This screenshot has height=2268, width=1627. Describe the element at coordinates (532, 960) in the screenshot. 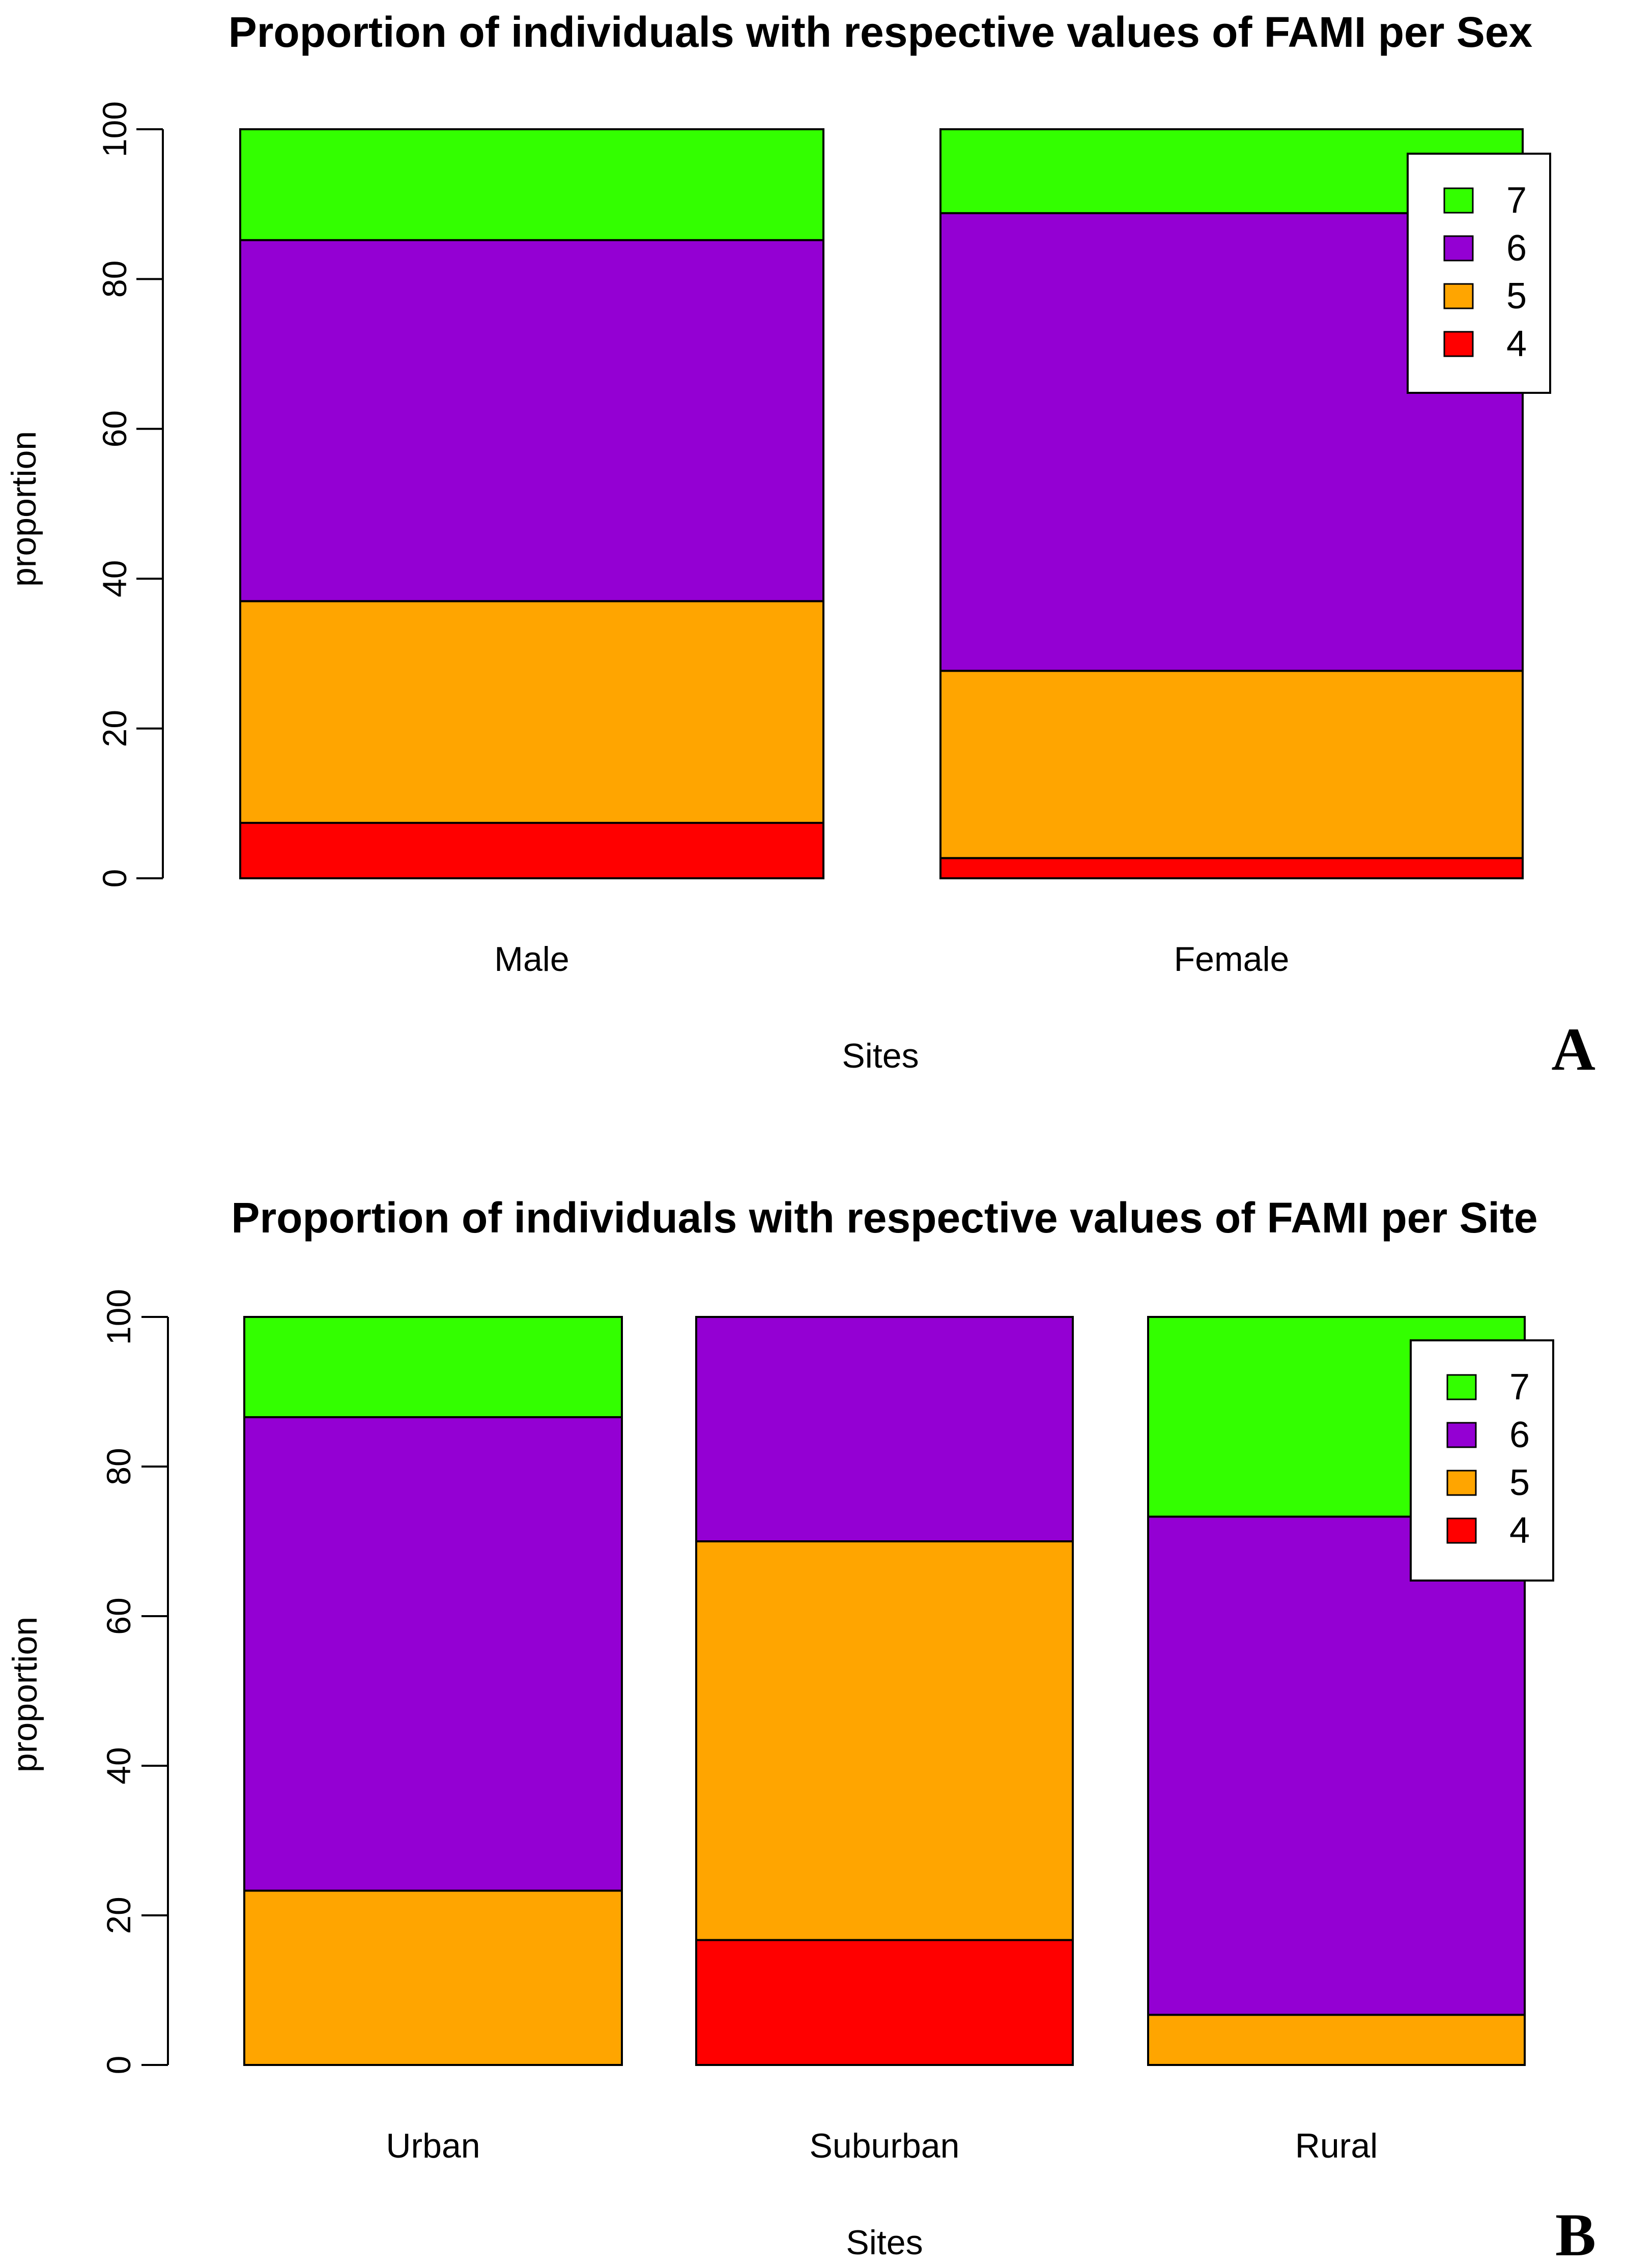

I see `x-category-label: Male` at that location.